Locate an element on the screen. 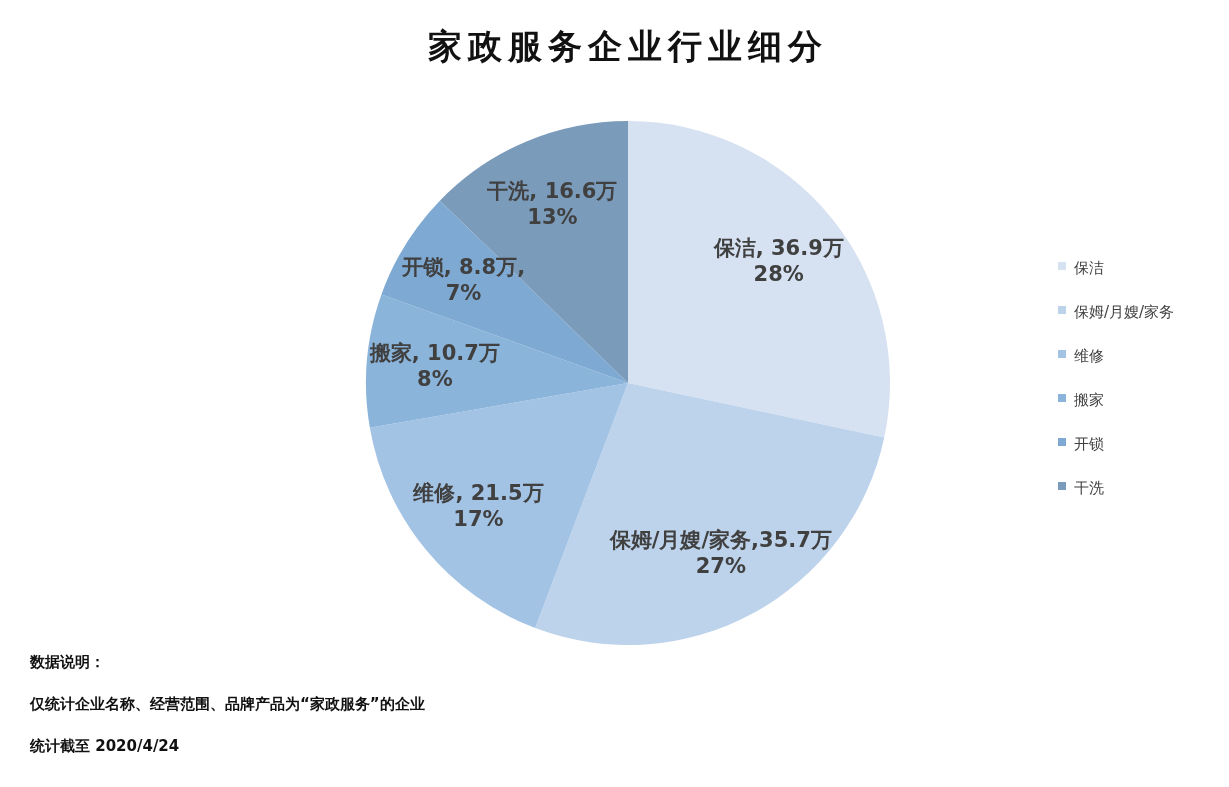 Image resolution: width=1229 pixels, height=787 pixels. legend-label: 搬家 is located at coordinates (1089, 400).